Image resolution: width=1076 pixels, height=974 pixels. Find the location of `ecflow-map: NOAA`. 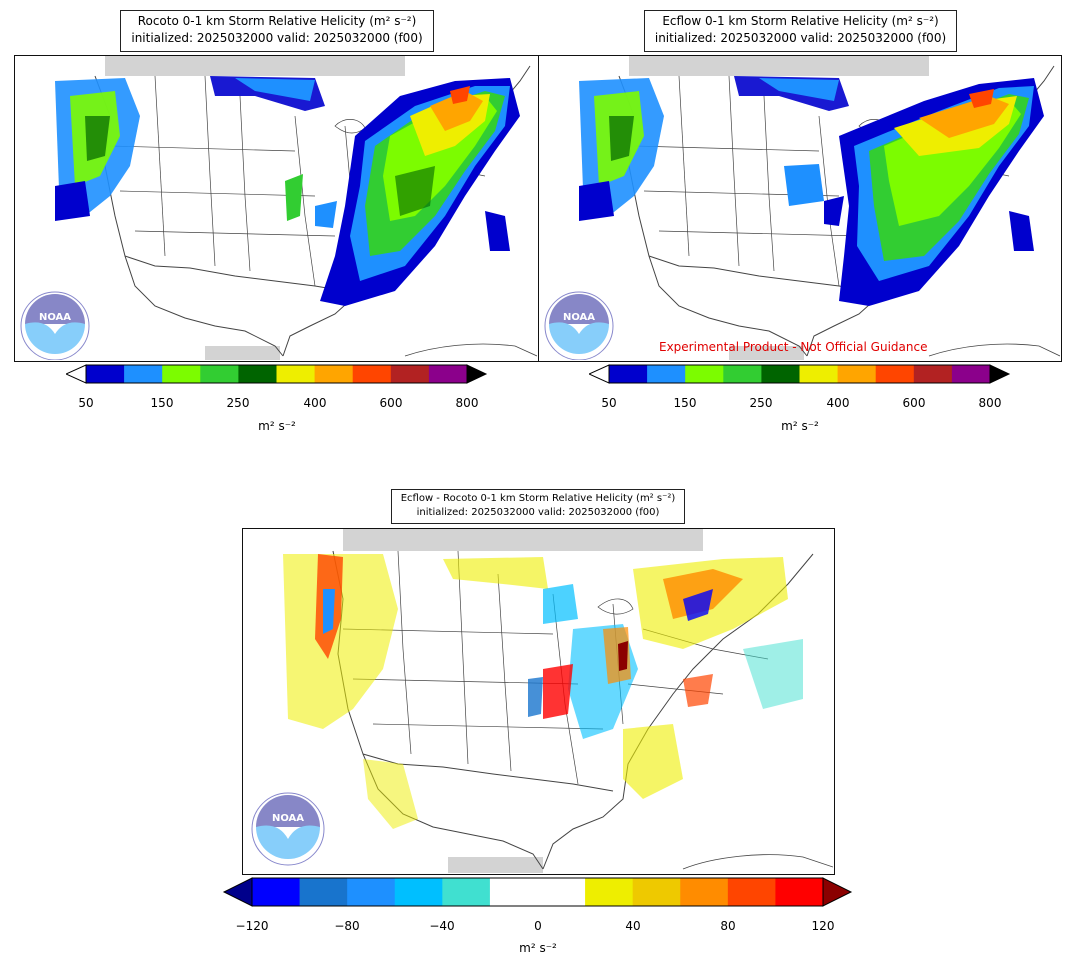

ecflow-map: NOAA is located at coordinates (802, 208).